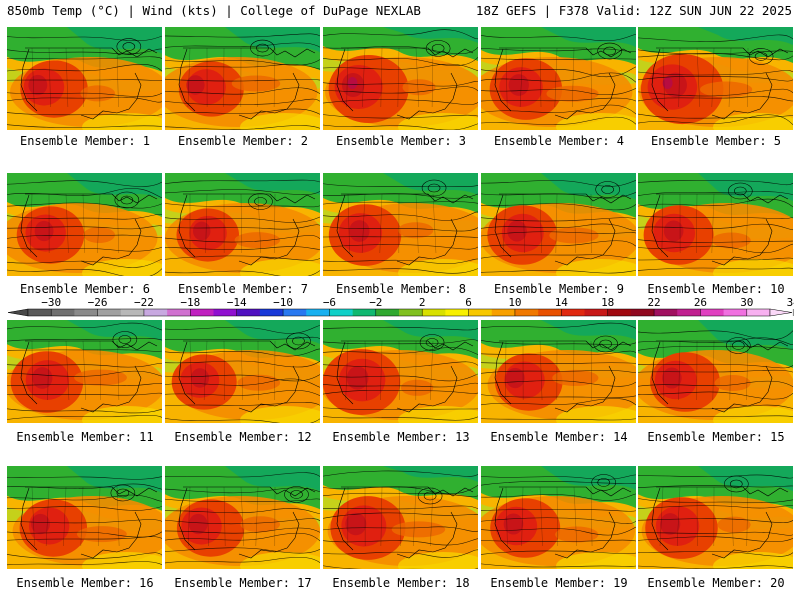  Describe the element at coordinates (559, 141) in the screenshot. I see `ensemble-member-label: Ensemble Member: 4` at that location.